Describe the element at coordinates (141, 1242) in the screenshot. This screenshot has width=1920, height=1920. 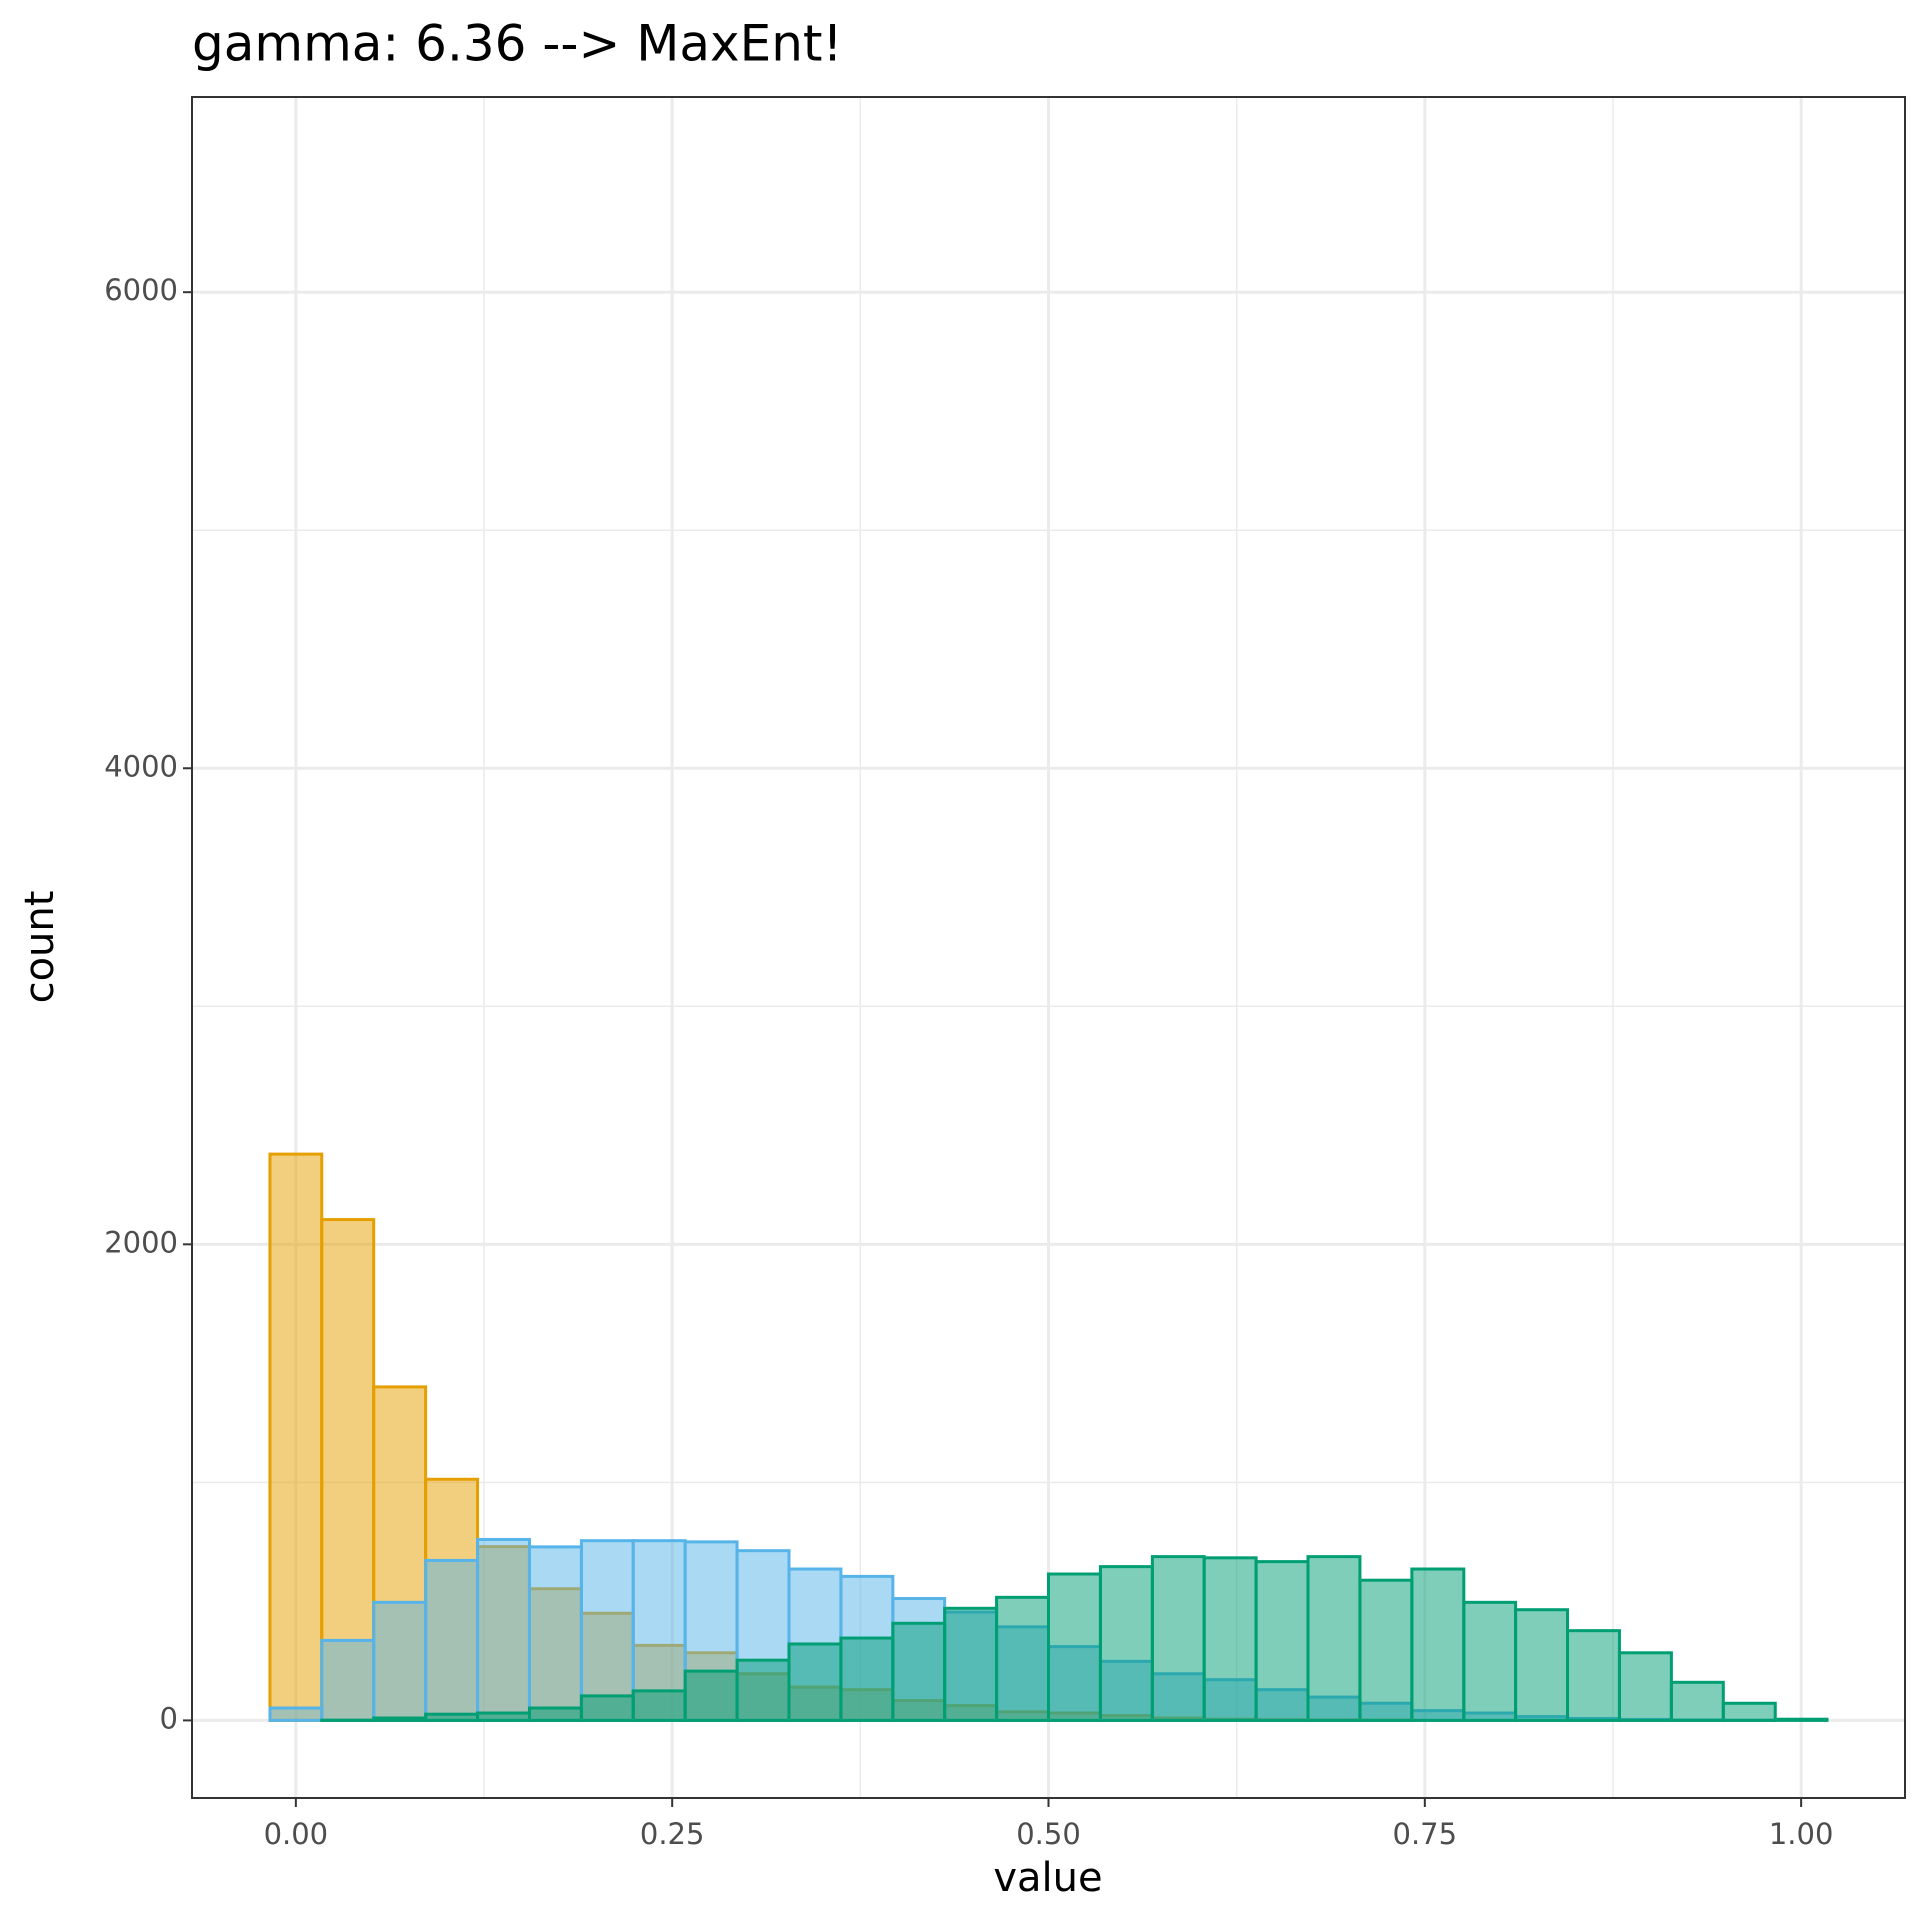
I see `y-tick-label: 2000` at that location.